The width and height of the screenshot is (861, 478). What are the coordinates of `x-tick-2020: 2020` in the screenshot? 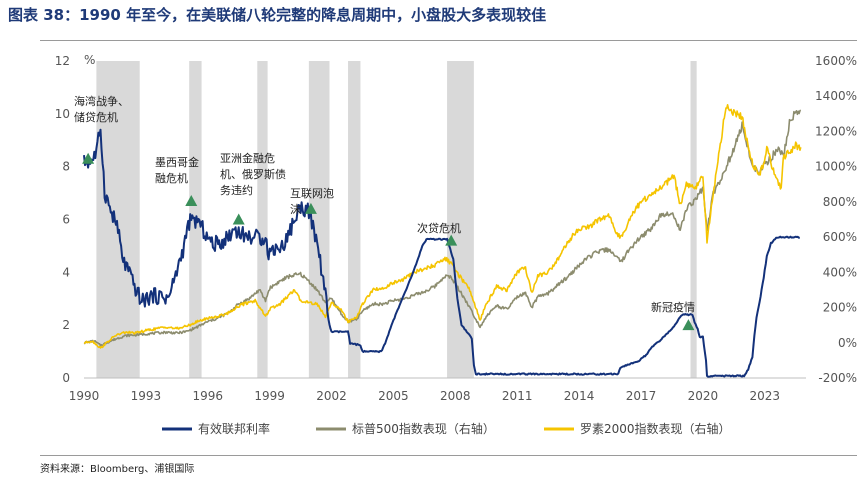 It's located at (703, 396).